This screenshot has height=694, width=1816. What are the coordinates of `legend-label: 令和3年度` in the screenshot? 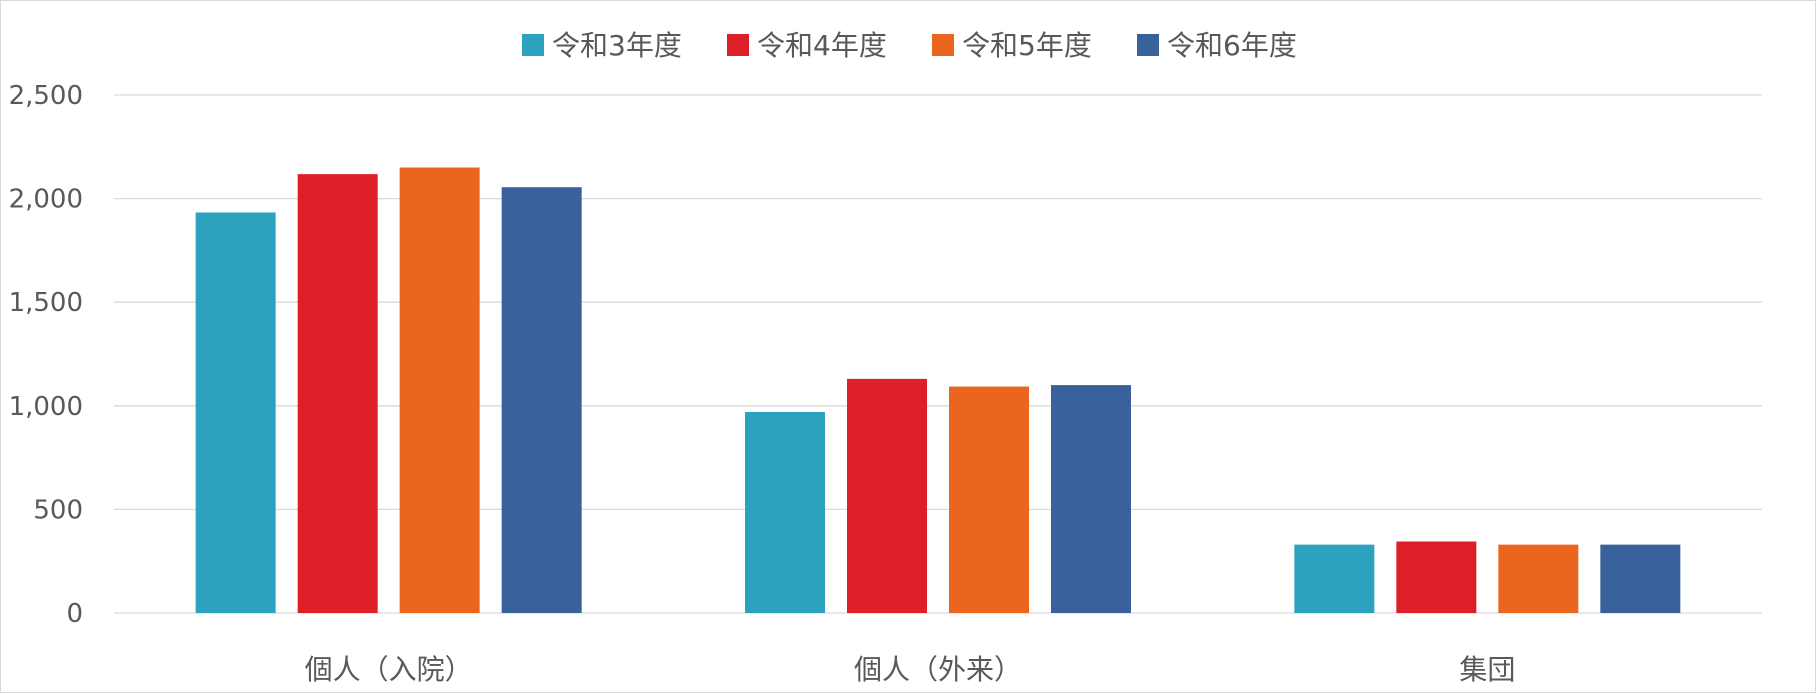 It's located at (617, 45).